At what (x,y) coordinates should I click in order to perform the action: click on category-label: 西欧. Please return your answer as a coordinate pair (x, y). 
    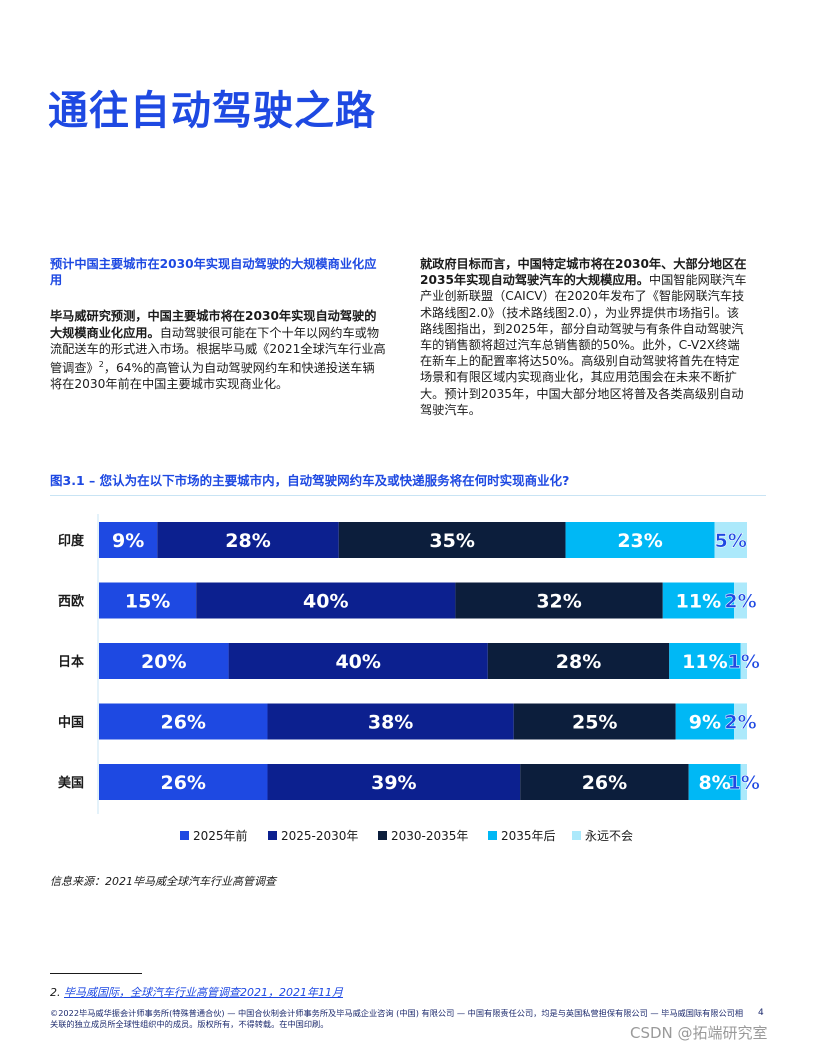
    Looking at the image, I should click on (71, 602).